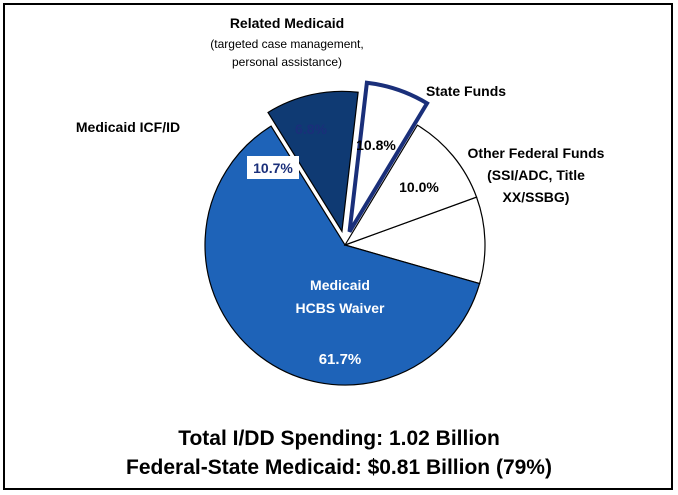 This screenshot has width=678, height=495. I want to click on label-other-federal-line1: Other Federal Funds, so click(536, 153).